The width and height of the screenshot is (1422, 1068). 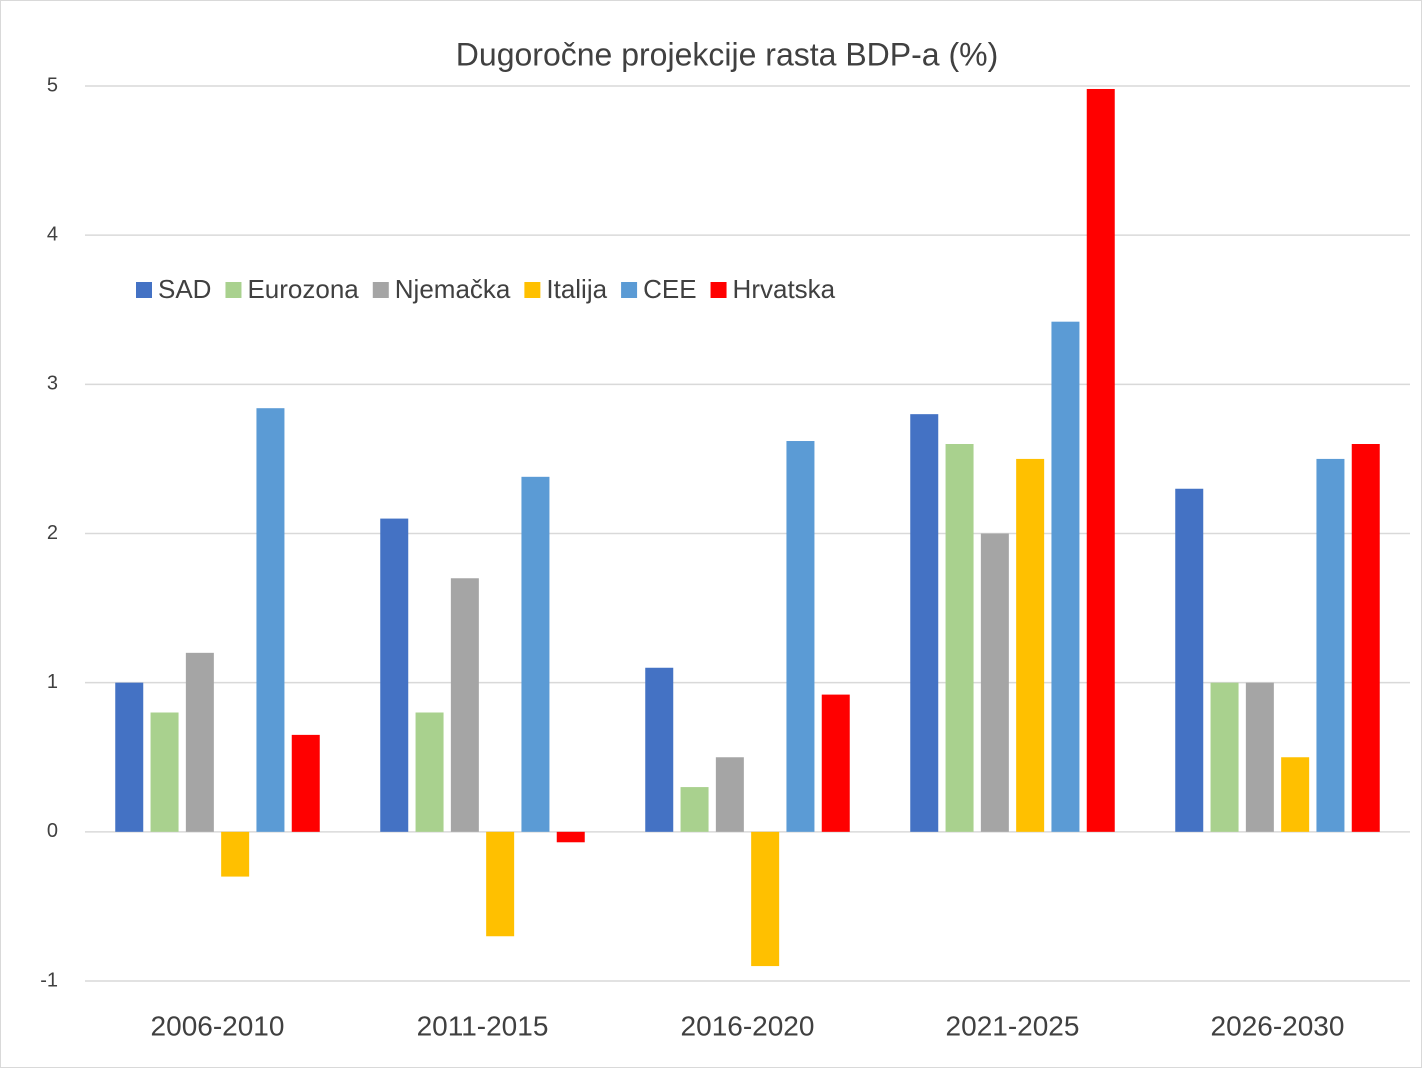 I want to click on legend-label: Italija, so click(x=576, y=289).